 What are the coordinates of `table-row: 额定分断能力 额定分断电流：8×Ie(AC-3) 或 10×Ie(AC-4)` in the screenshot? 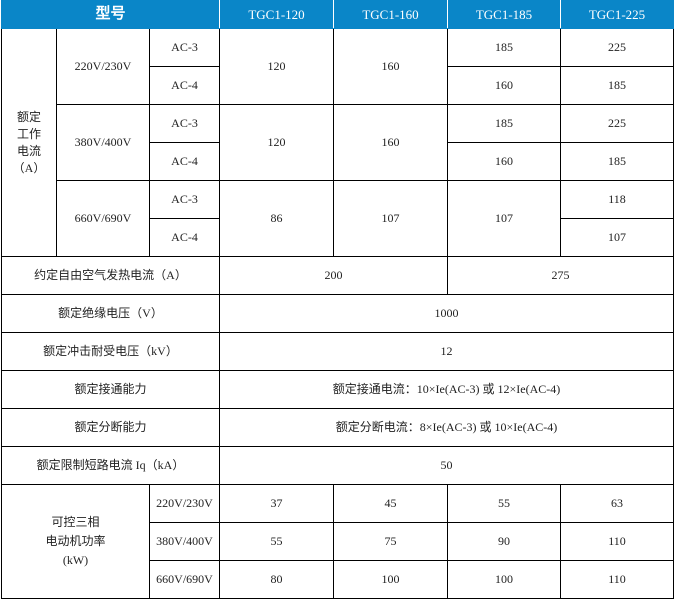 It's located at (337, 427).